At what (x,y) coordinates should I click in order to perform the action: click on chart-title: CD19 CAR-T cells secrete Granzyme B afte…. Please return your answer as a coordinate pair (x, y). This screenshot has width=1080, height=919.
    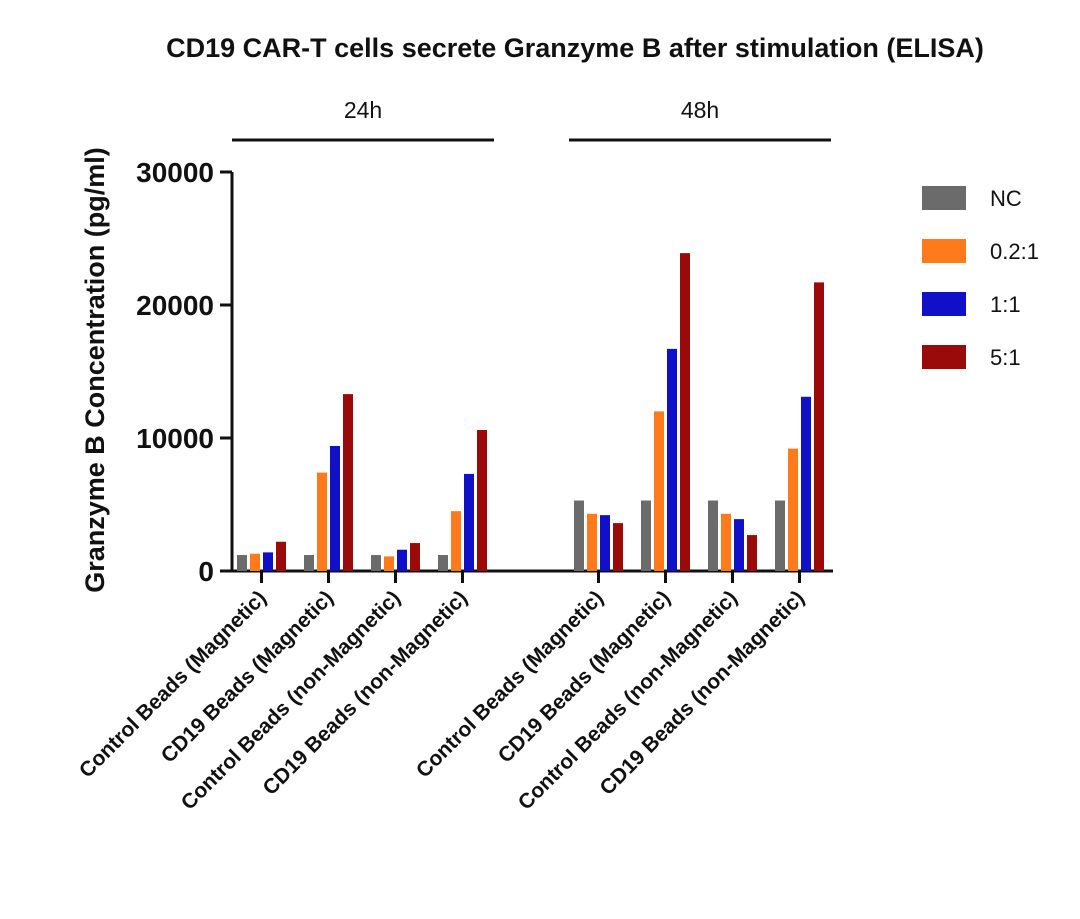
    Looking at the image, I should click on (575, 48).